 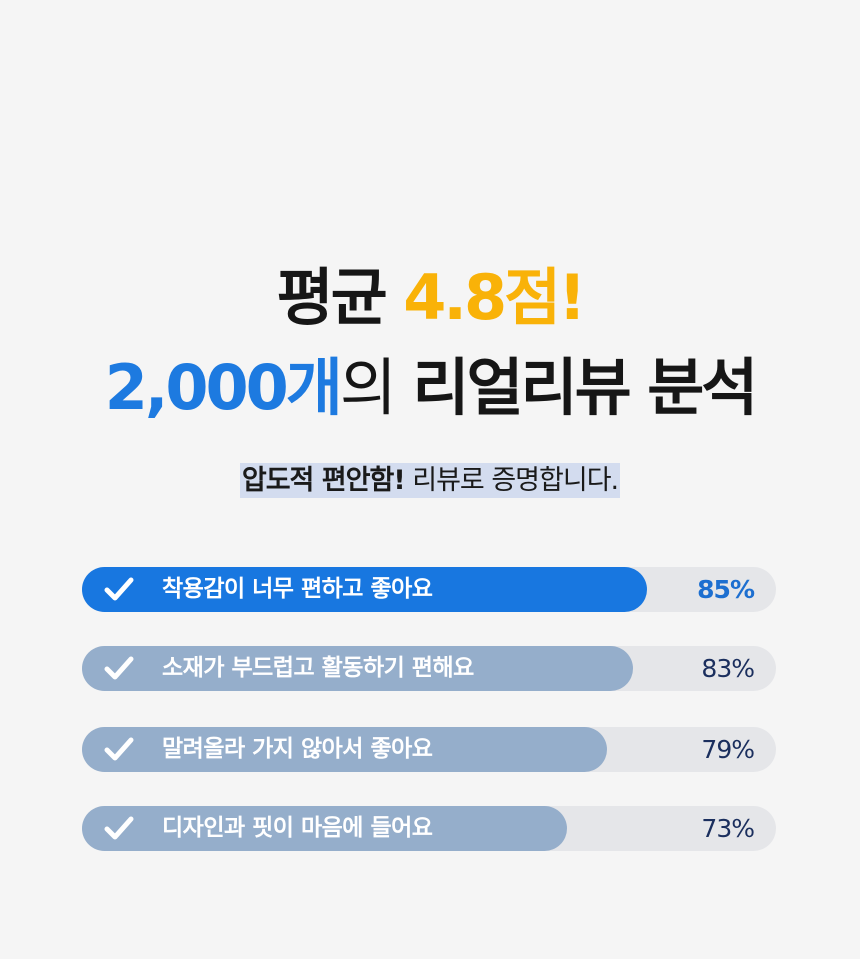 I want to click on average-rating: 4.8점!, so click(x=494, y=297).